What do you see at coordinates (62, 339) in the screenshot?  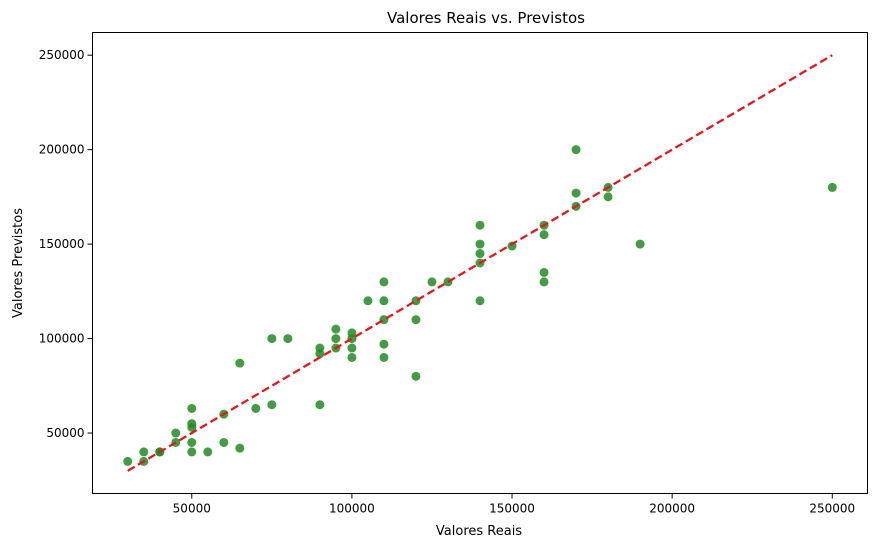 I see `y-tick-label: 100000` at bounding box center [62, 339].